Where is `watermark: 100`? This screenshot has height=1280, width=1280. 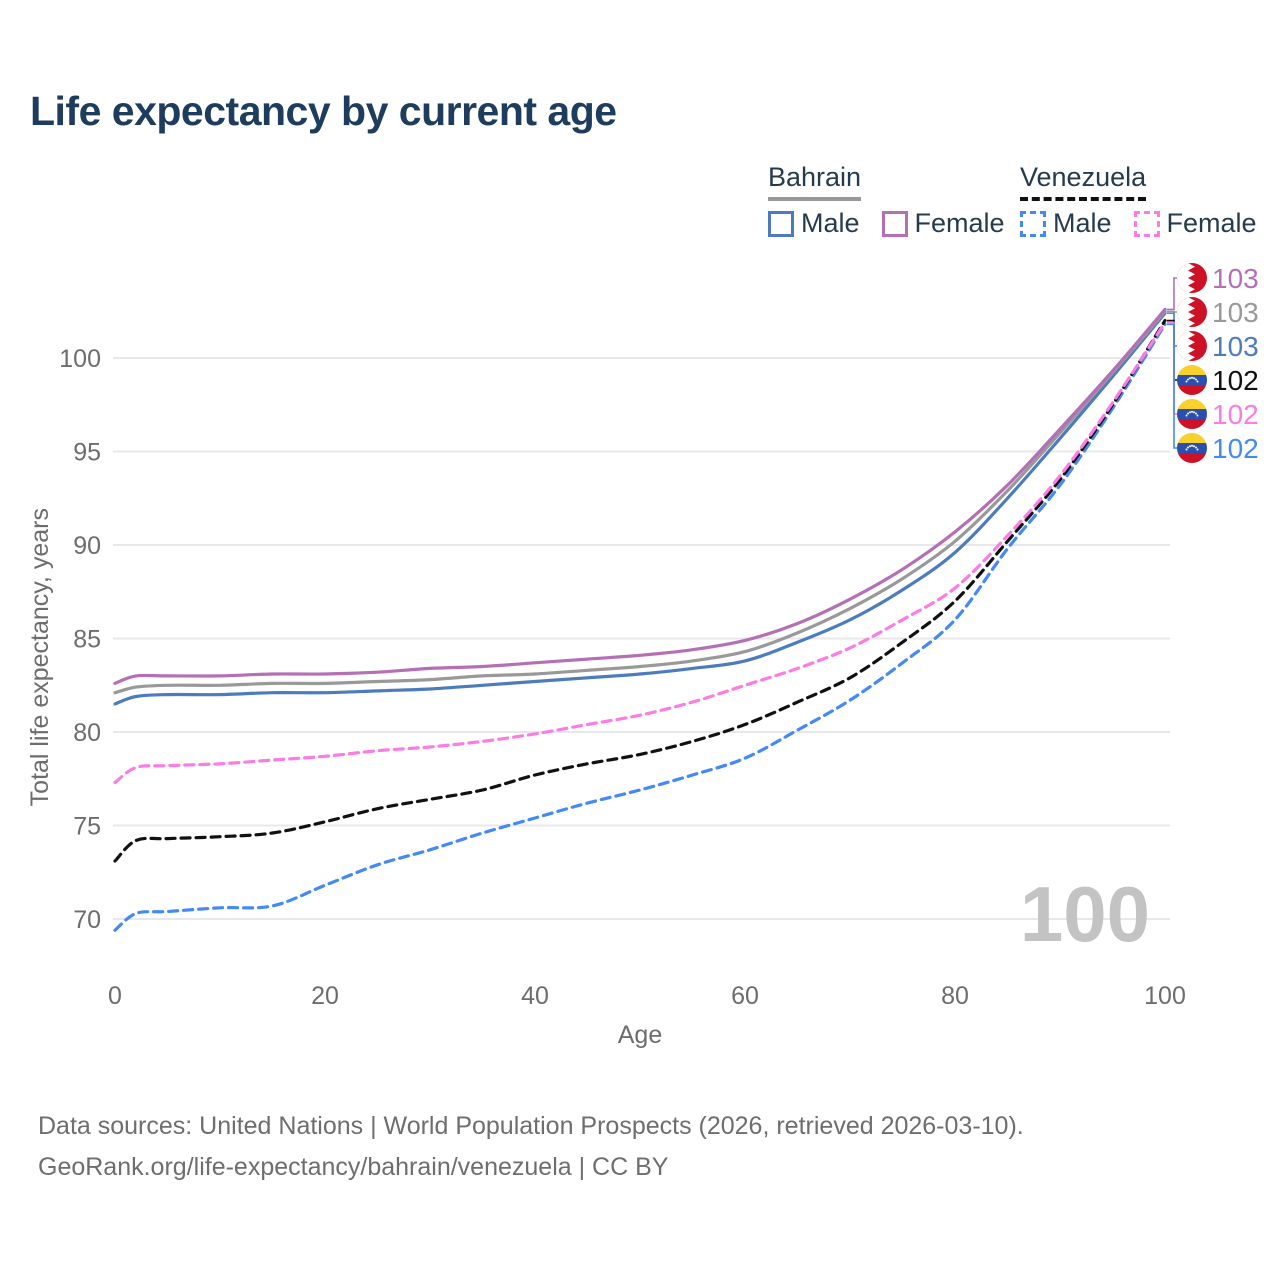
watermark: 100 is located at coordinates (1085, 914).